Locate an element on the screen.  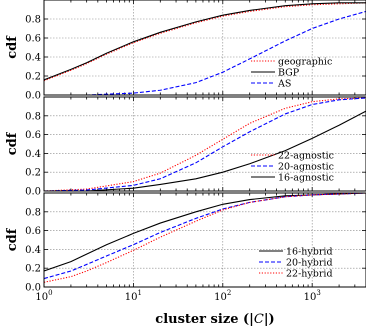
legend-entry: 16-hybrid is located at coordinates (309, 252).